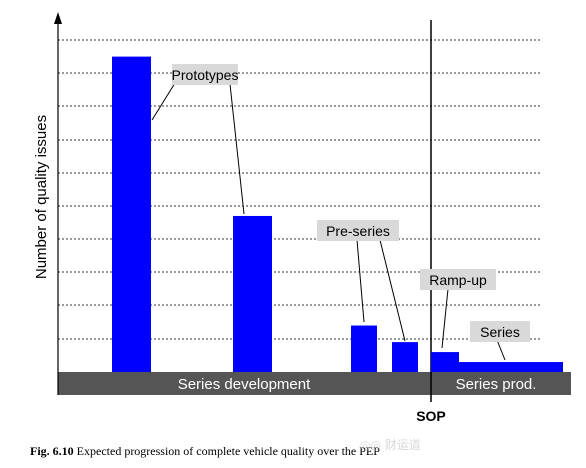 The width and height of the screenshot is (586, 468). What do you see at coordinates (431, 416) in the screenshot?
I see `sop-label: SOP` at bounding box center [431, 416].